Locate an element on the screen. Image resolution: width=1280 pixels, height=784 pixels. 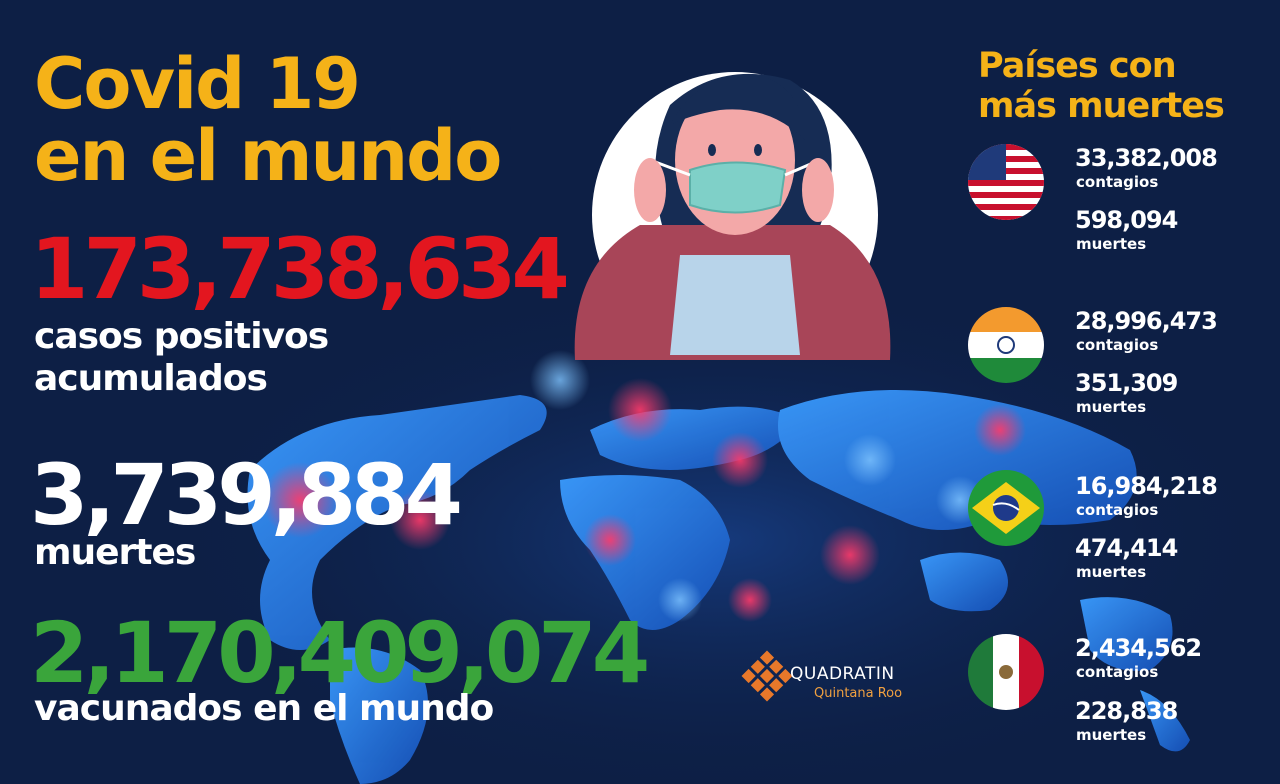
country-cases: 28,996,473 is located at coordinates (1146, 321).